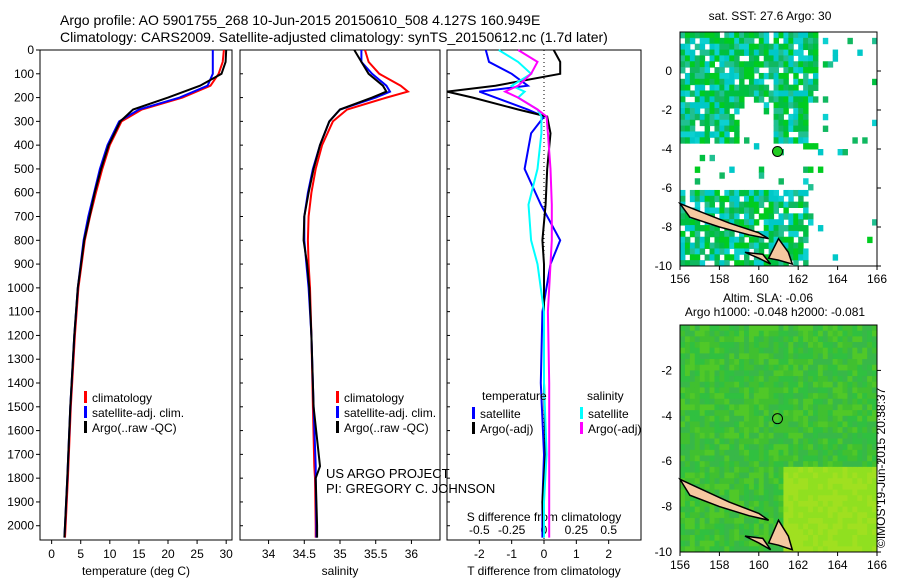 The image size is (900, 580). What do you see at coordinates (520, 293) in the screenshot?
I see `series-line-t-satellite` at bounding box center [520, 293].